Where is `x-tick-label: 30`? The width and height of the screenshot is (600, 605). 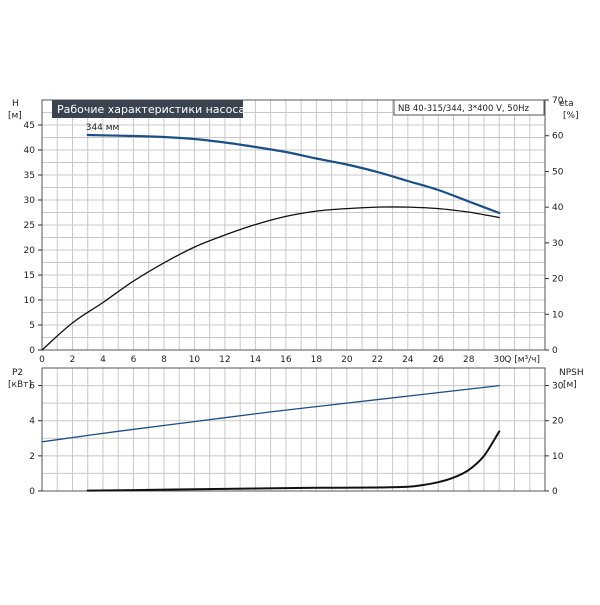
x-tick-label: 30 is located at coordinates (500, 360).